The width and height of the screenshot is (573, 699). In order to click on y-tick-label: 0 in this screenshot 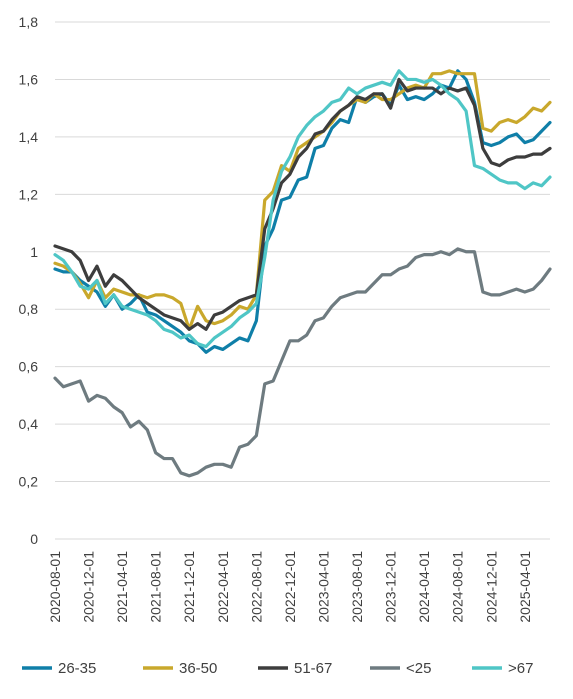, I will do `click(34, 539)`.